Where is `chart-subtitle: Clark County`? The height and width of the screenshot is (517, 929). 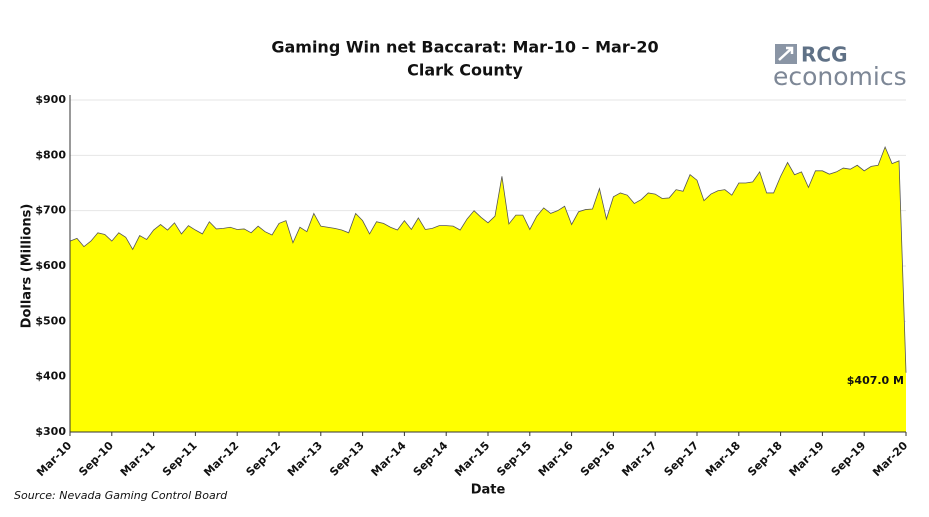
chart-subtitle: Clark County is located at coordinates (465, 70).